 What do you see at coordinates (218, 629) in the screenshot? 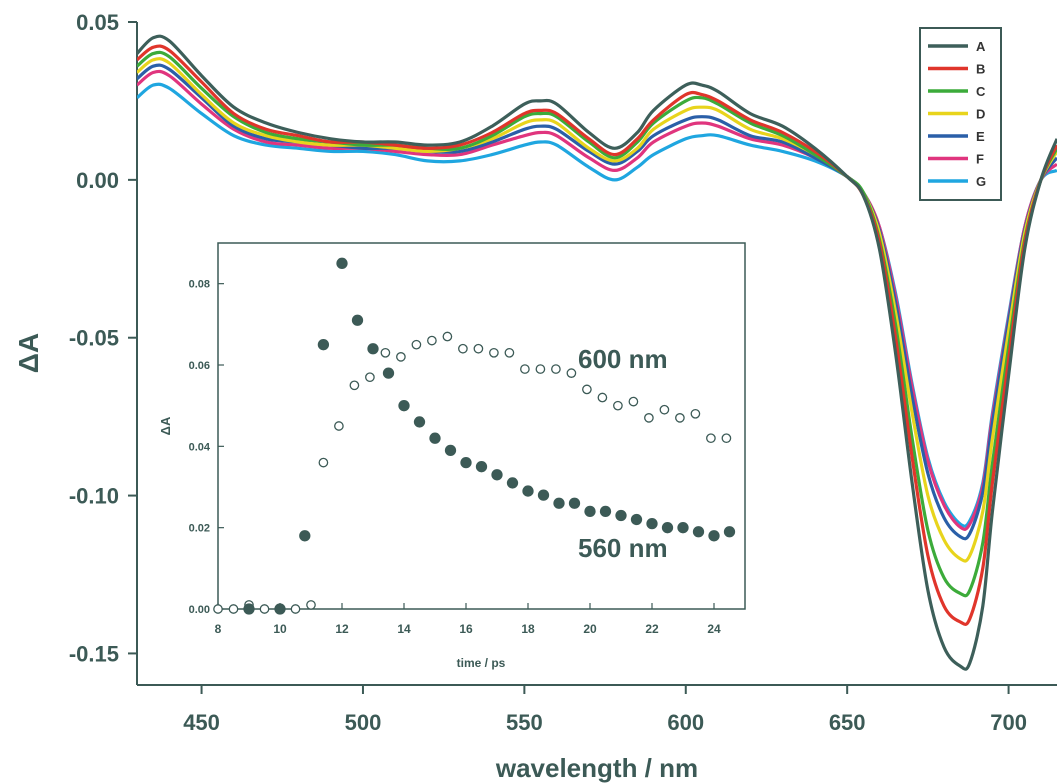
I see `inset-x-tick-label: 8` at bounding box center [218, 629].